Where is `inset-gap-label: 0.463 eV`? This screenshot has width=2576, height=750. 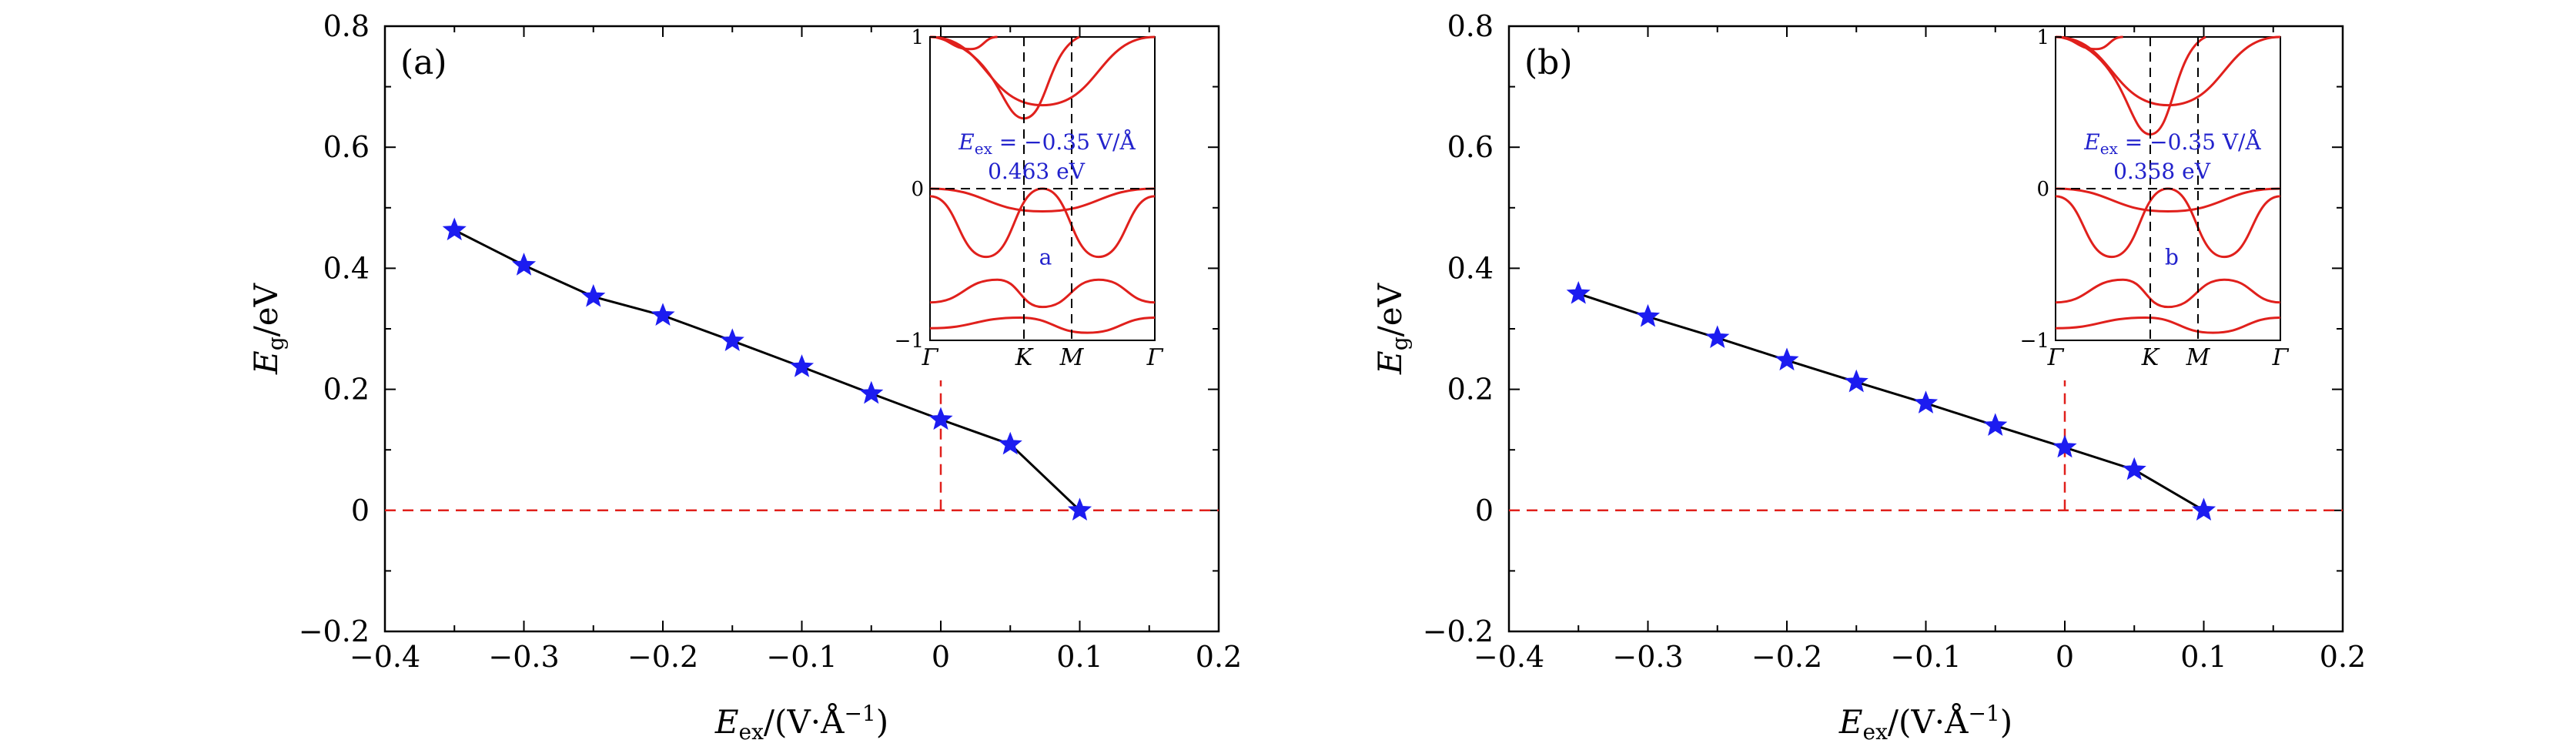
inset-gap-label: 0.463 eV is located at coordinates (1037, 171).